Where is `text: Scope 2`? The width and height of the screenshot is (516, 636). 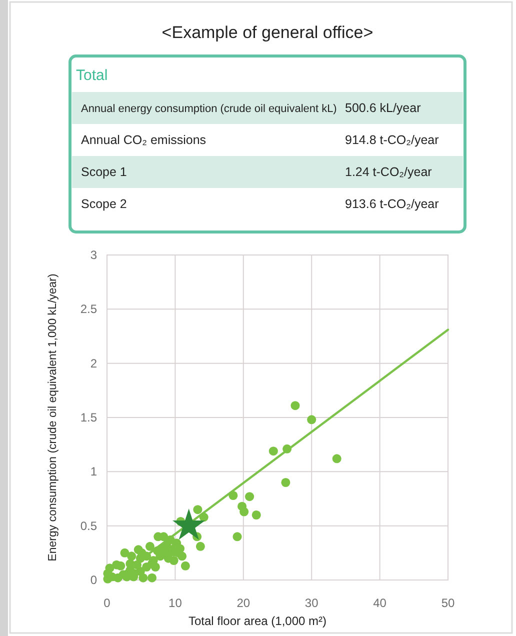
text: Scope 2 is located at coordinates (104, 204).